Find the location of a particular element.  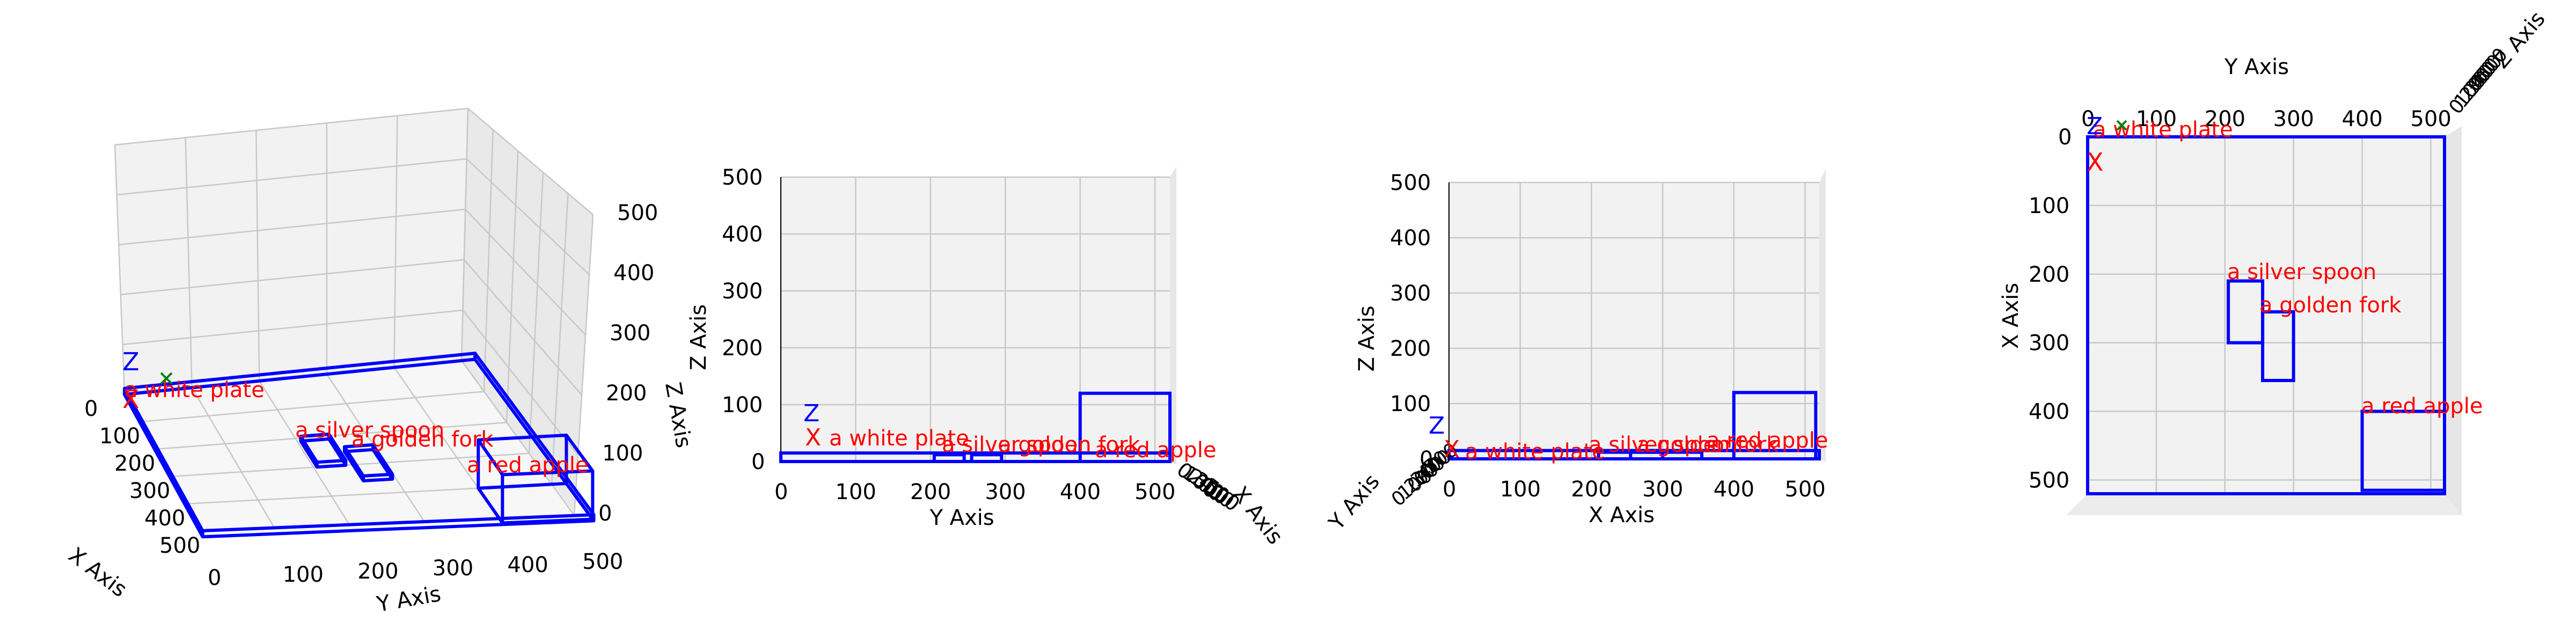

bottom-pane is located at coordinates (2264, 504).